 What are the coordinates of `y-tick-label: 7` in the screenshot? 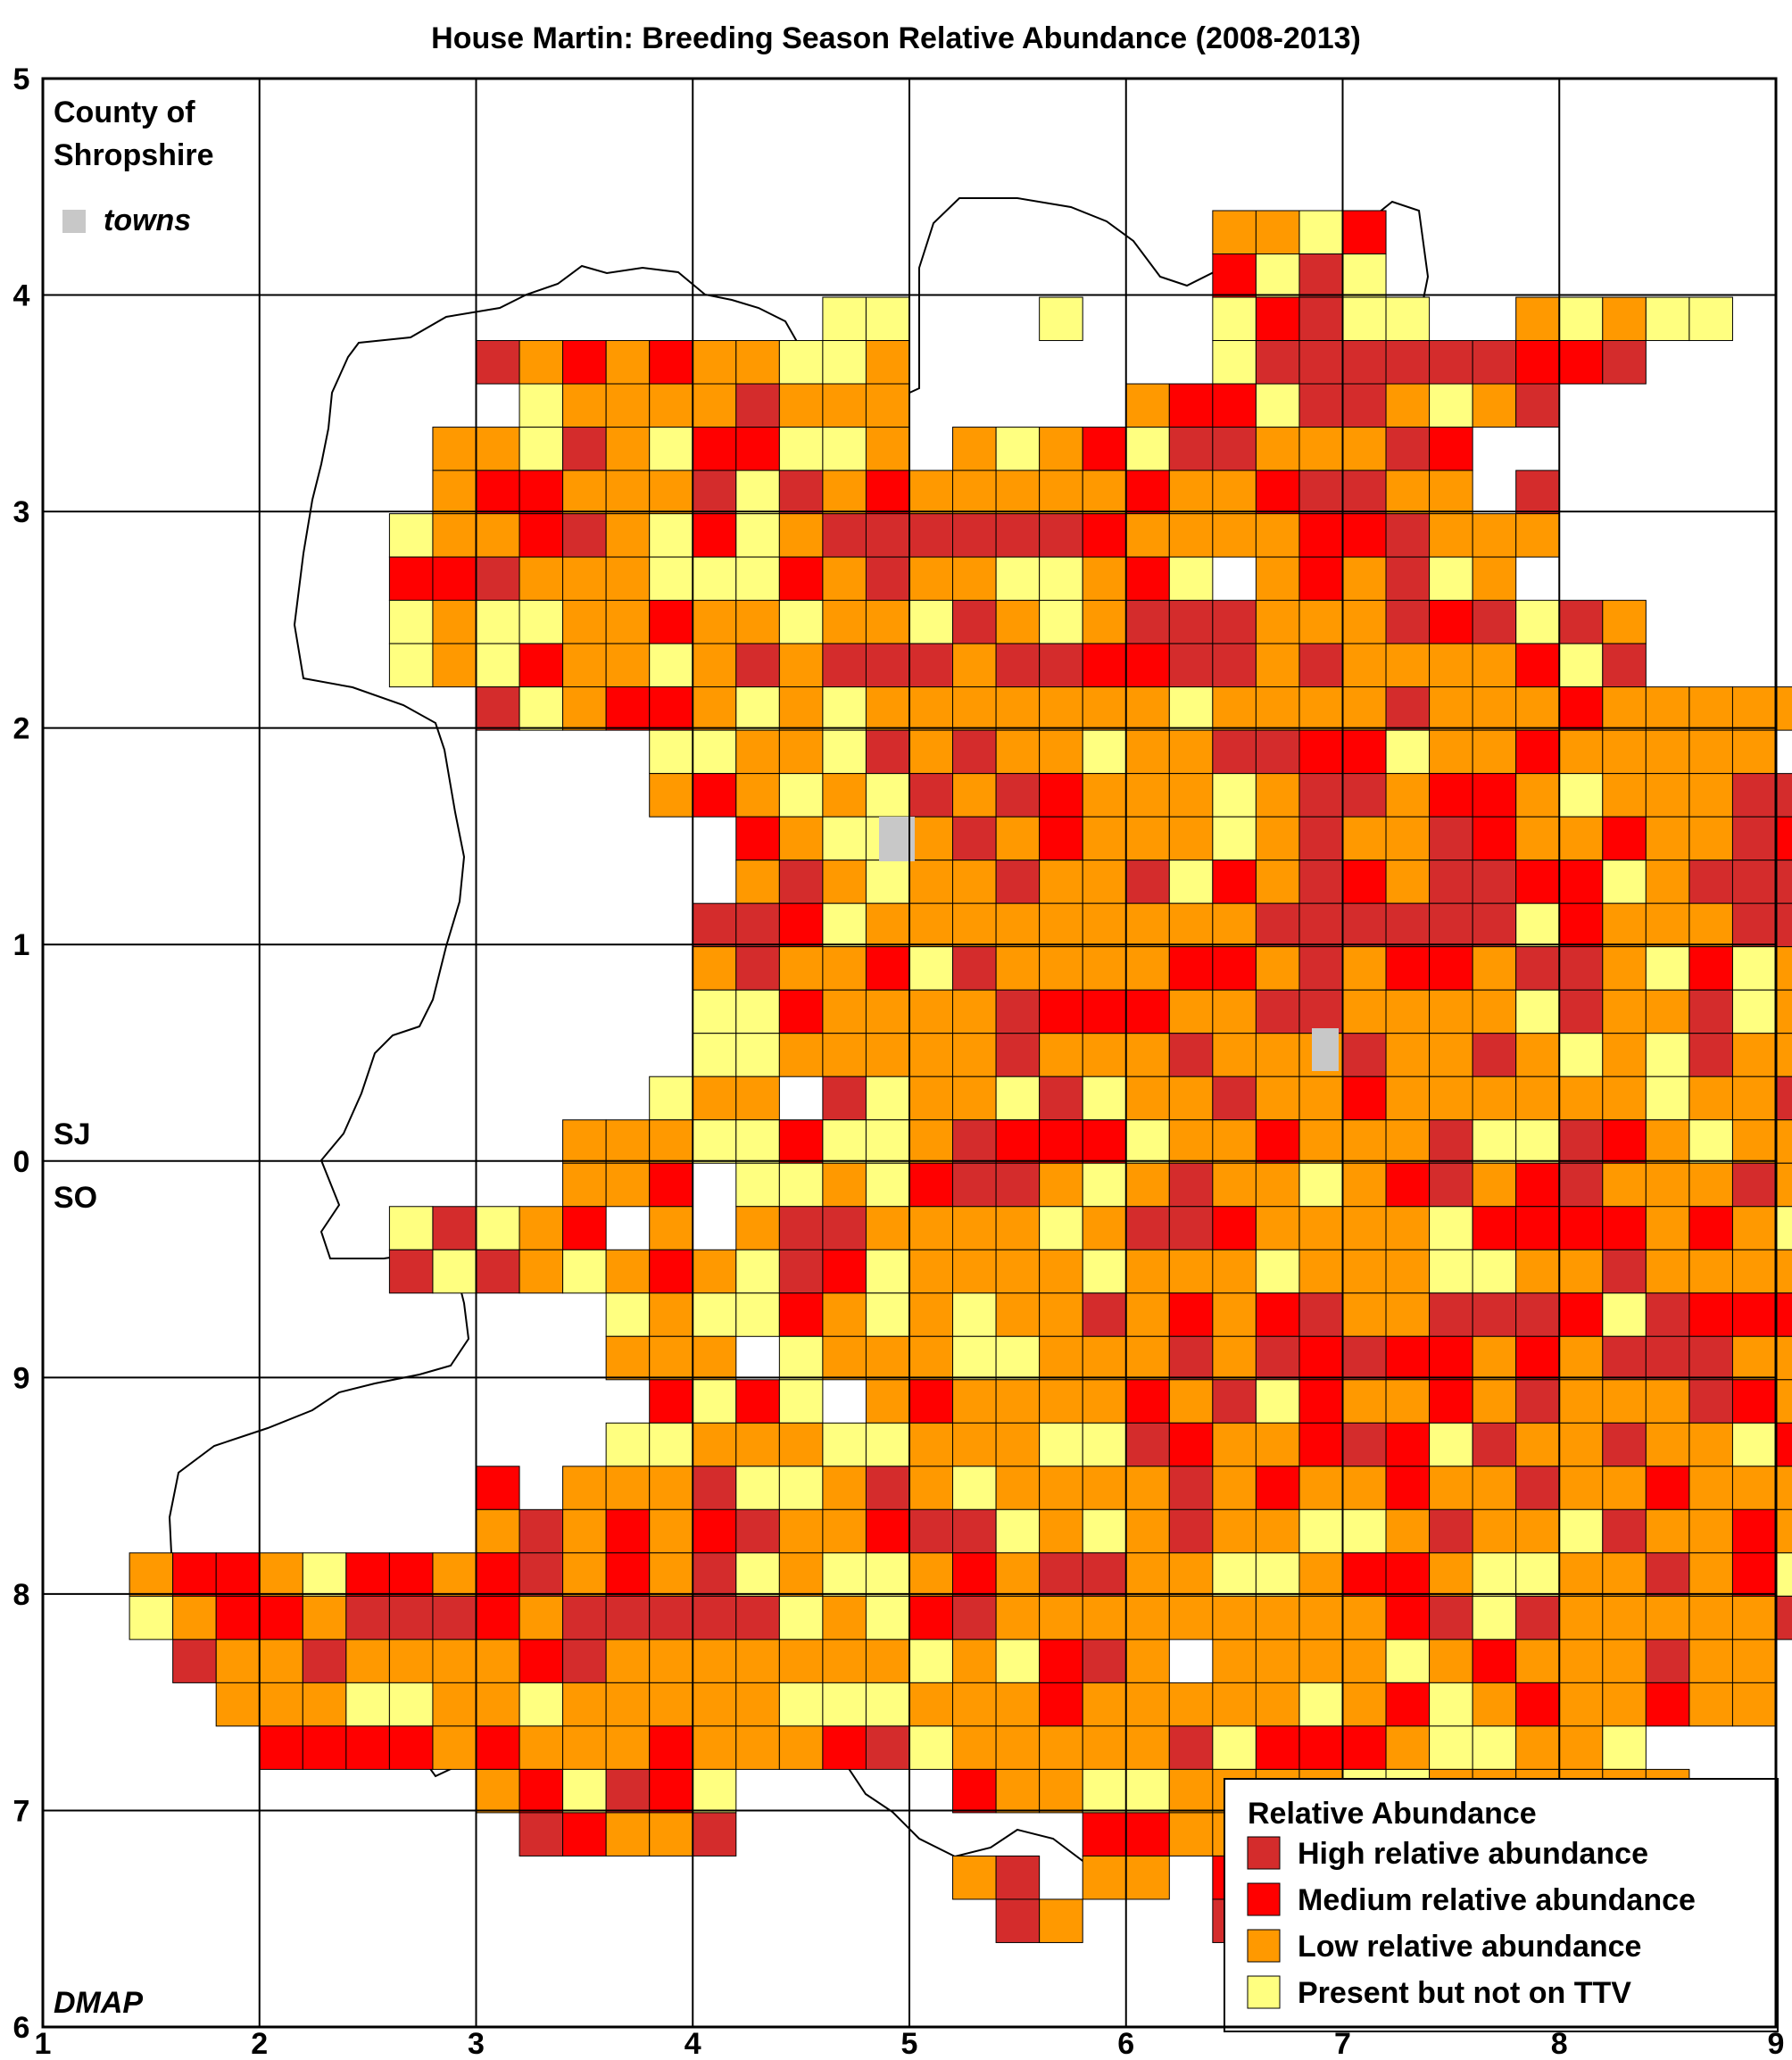 It's located at (21, 1811).